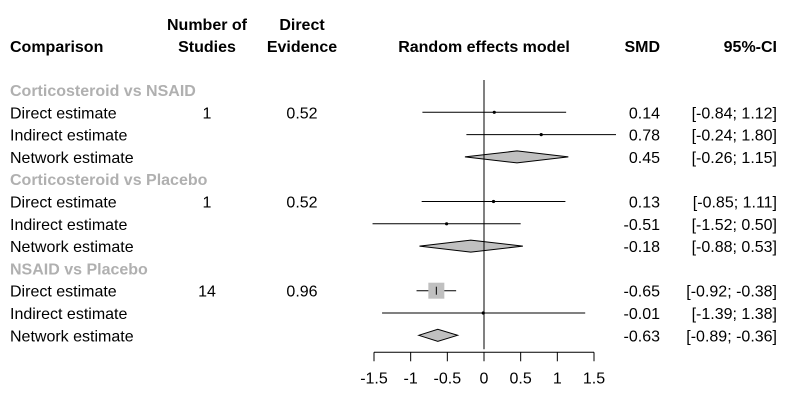 This screenshot has width=800, height=404. I want to click on smd-value: -0.63, so click(642, 336).